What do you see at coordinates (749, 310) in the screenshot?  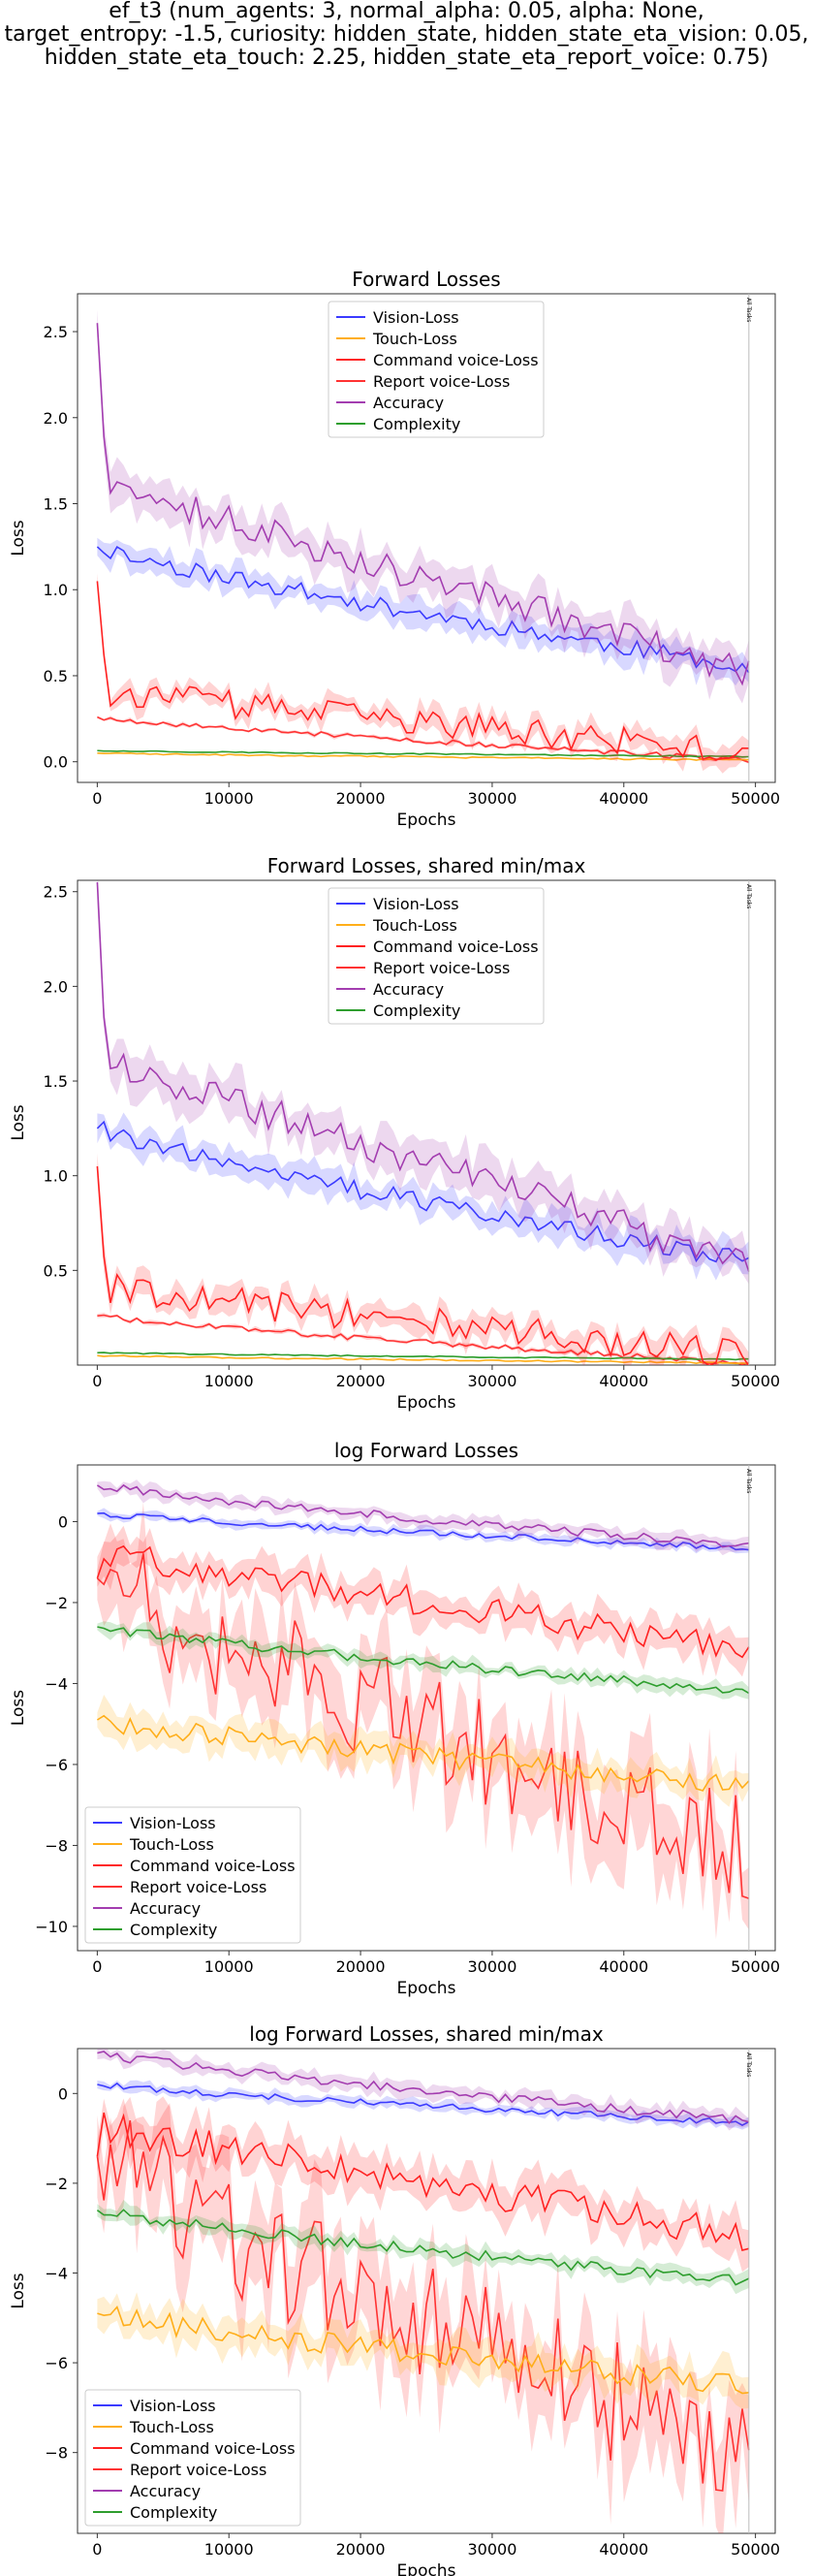 I see `task-marker-label: All Tasks` at bounding box center [749, 310].